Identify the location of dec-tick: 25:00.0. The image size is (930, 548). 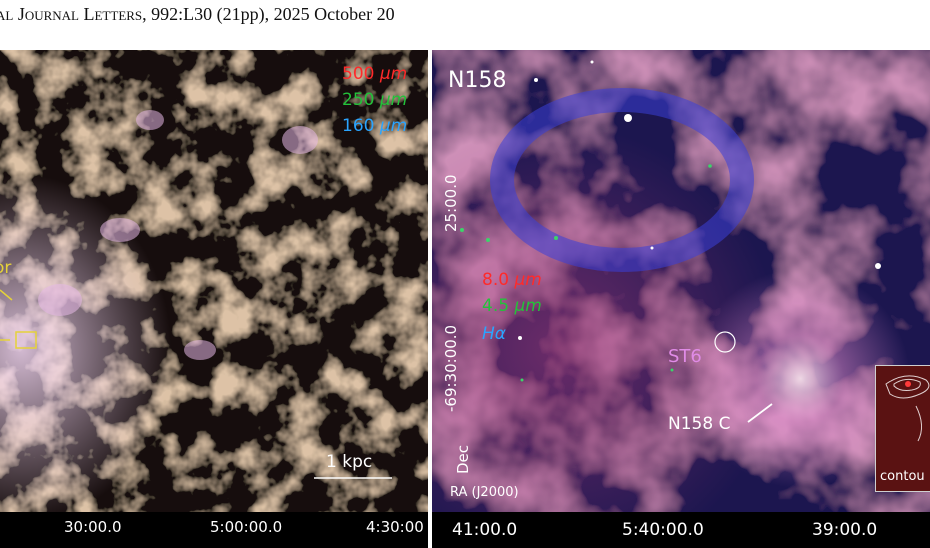
(451, 203).